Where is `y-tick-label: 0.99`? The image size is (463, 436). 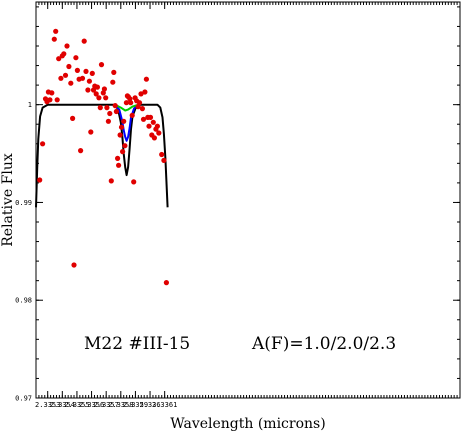
y-tick-label: 0.99 is located at coordinates (23, 203).